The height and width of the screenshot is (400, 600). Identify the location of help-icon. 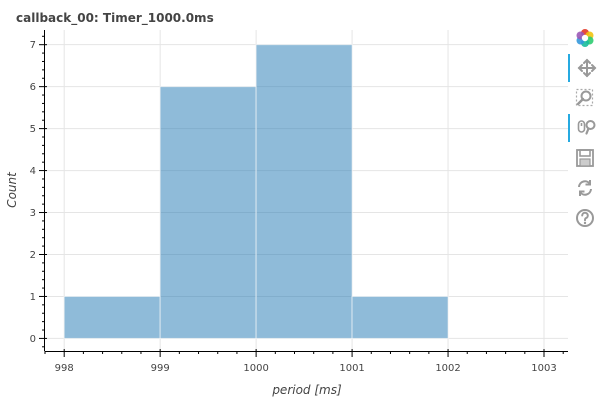
(585, 218).